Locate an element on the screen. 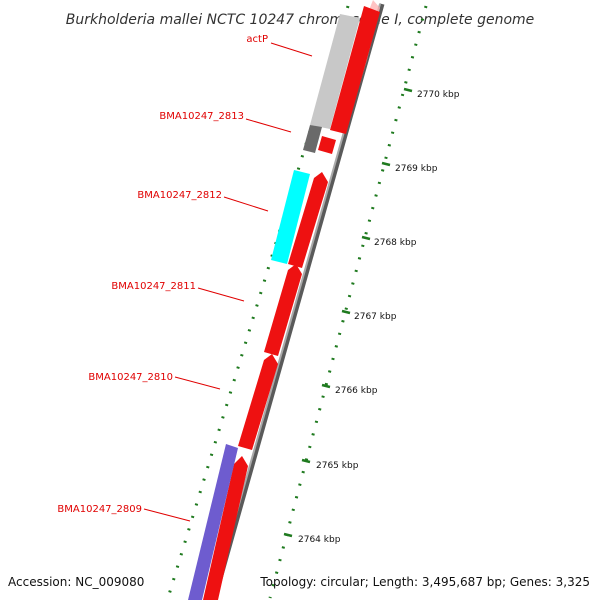  kbp-label-2767: 2767 kbp is located at coordinates (375, 317).